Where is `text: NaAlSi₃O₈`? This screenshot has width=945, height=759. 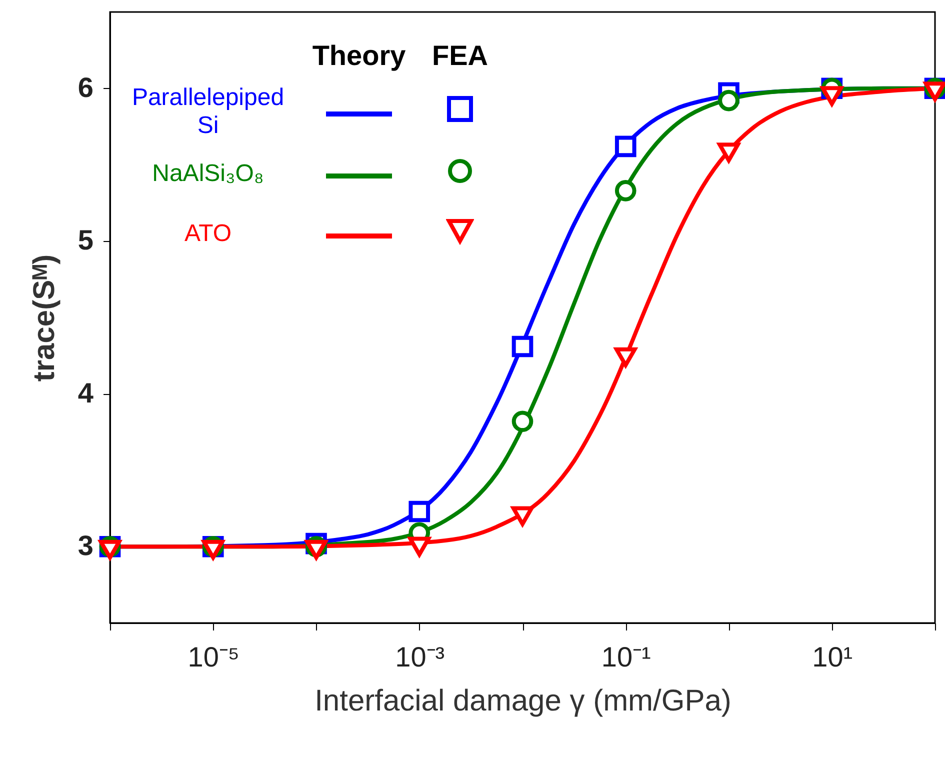 text: NaAlSi₃O₈ is located at coordinates (208, 174).